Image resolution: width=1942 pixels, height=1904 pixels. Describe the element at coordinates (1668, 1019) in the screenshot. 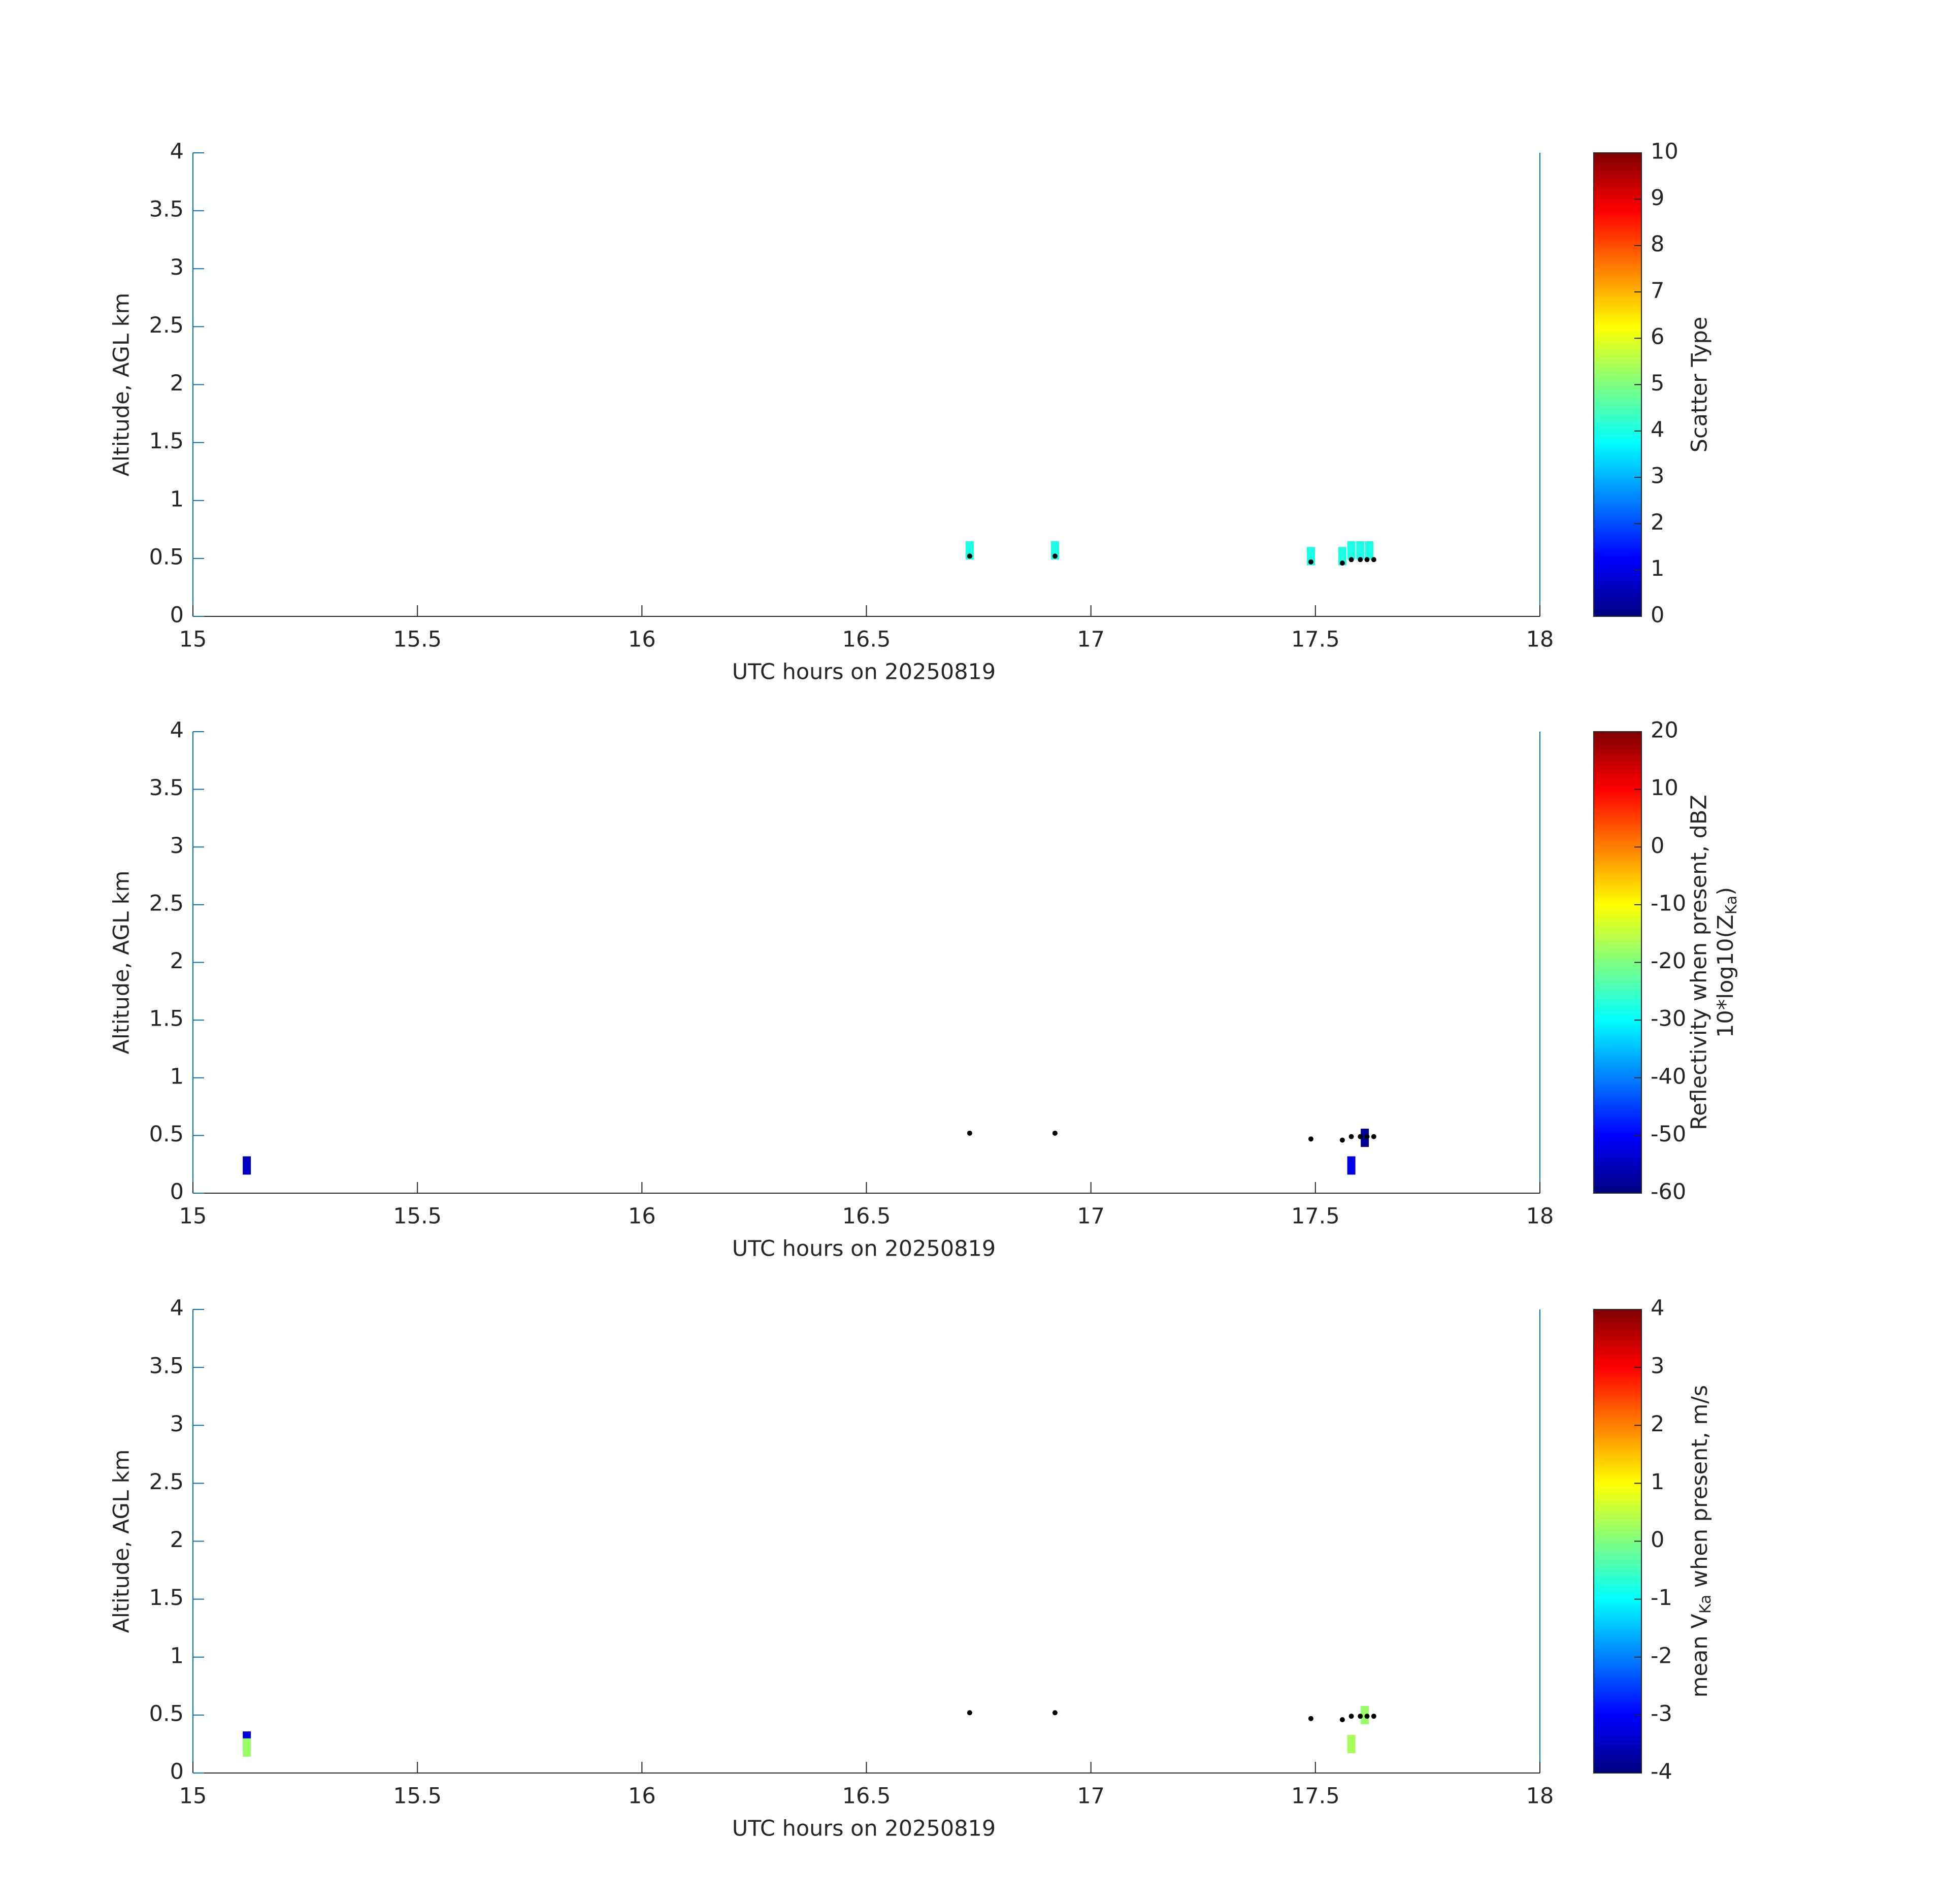

I see `colorbar-tick-label: -30` at that location.